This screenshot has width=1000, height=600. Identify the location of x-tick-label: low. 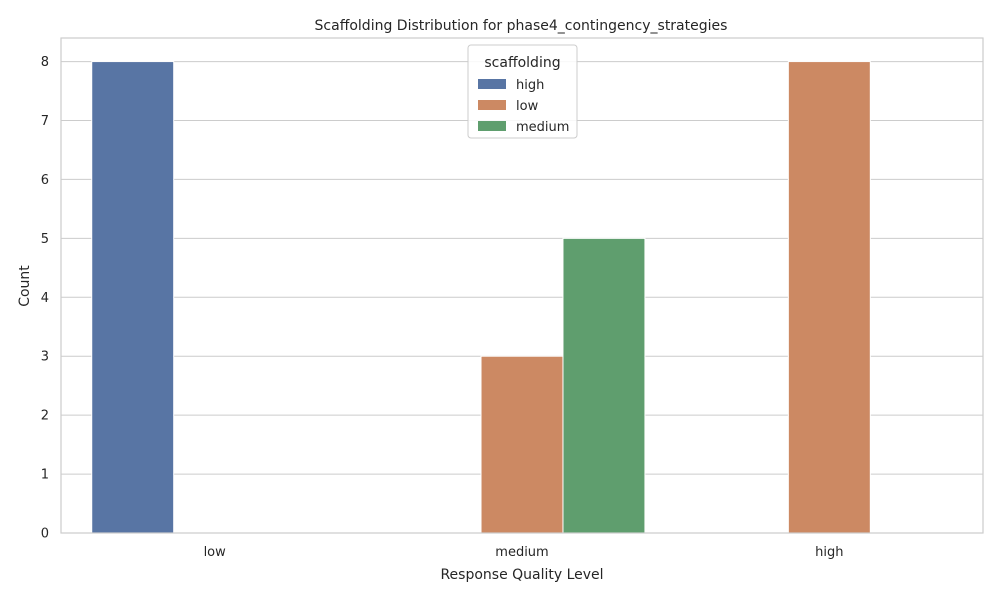
(215, 552).